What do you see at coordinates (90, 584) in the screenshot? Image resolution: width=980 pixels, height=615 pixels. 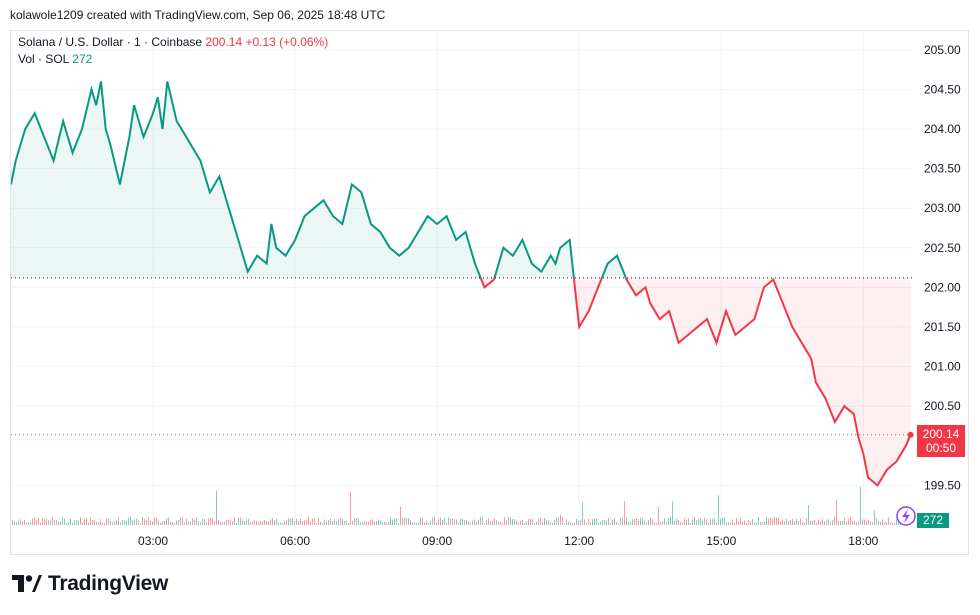 I see `tradingview-logo: TradingView` at bounding box center [90, 584].